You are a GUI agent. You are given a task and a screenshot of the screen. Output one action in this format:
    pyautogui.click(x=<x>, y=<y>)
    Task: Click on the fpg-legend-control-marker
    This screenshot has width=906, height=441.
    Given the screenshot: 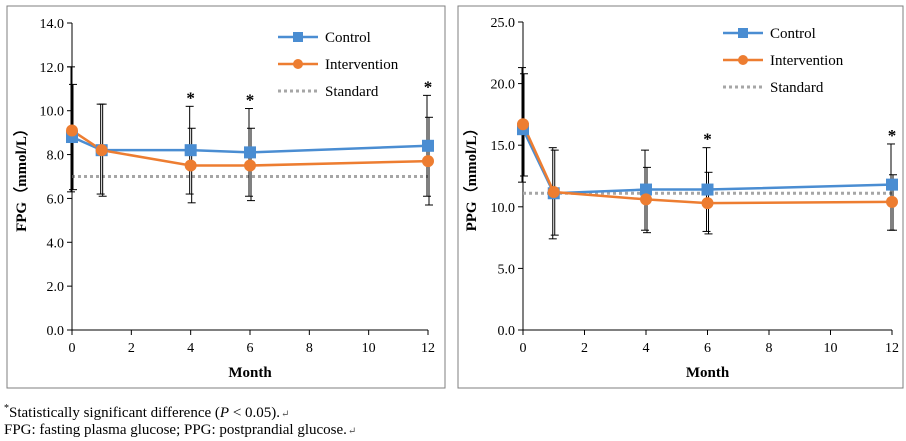 What is the action you would take?
    pyautogui.click(x=298, y=37)
    